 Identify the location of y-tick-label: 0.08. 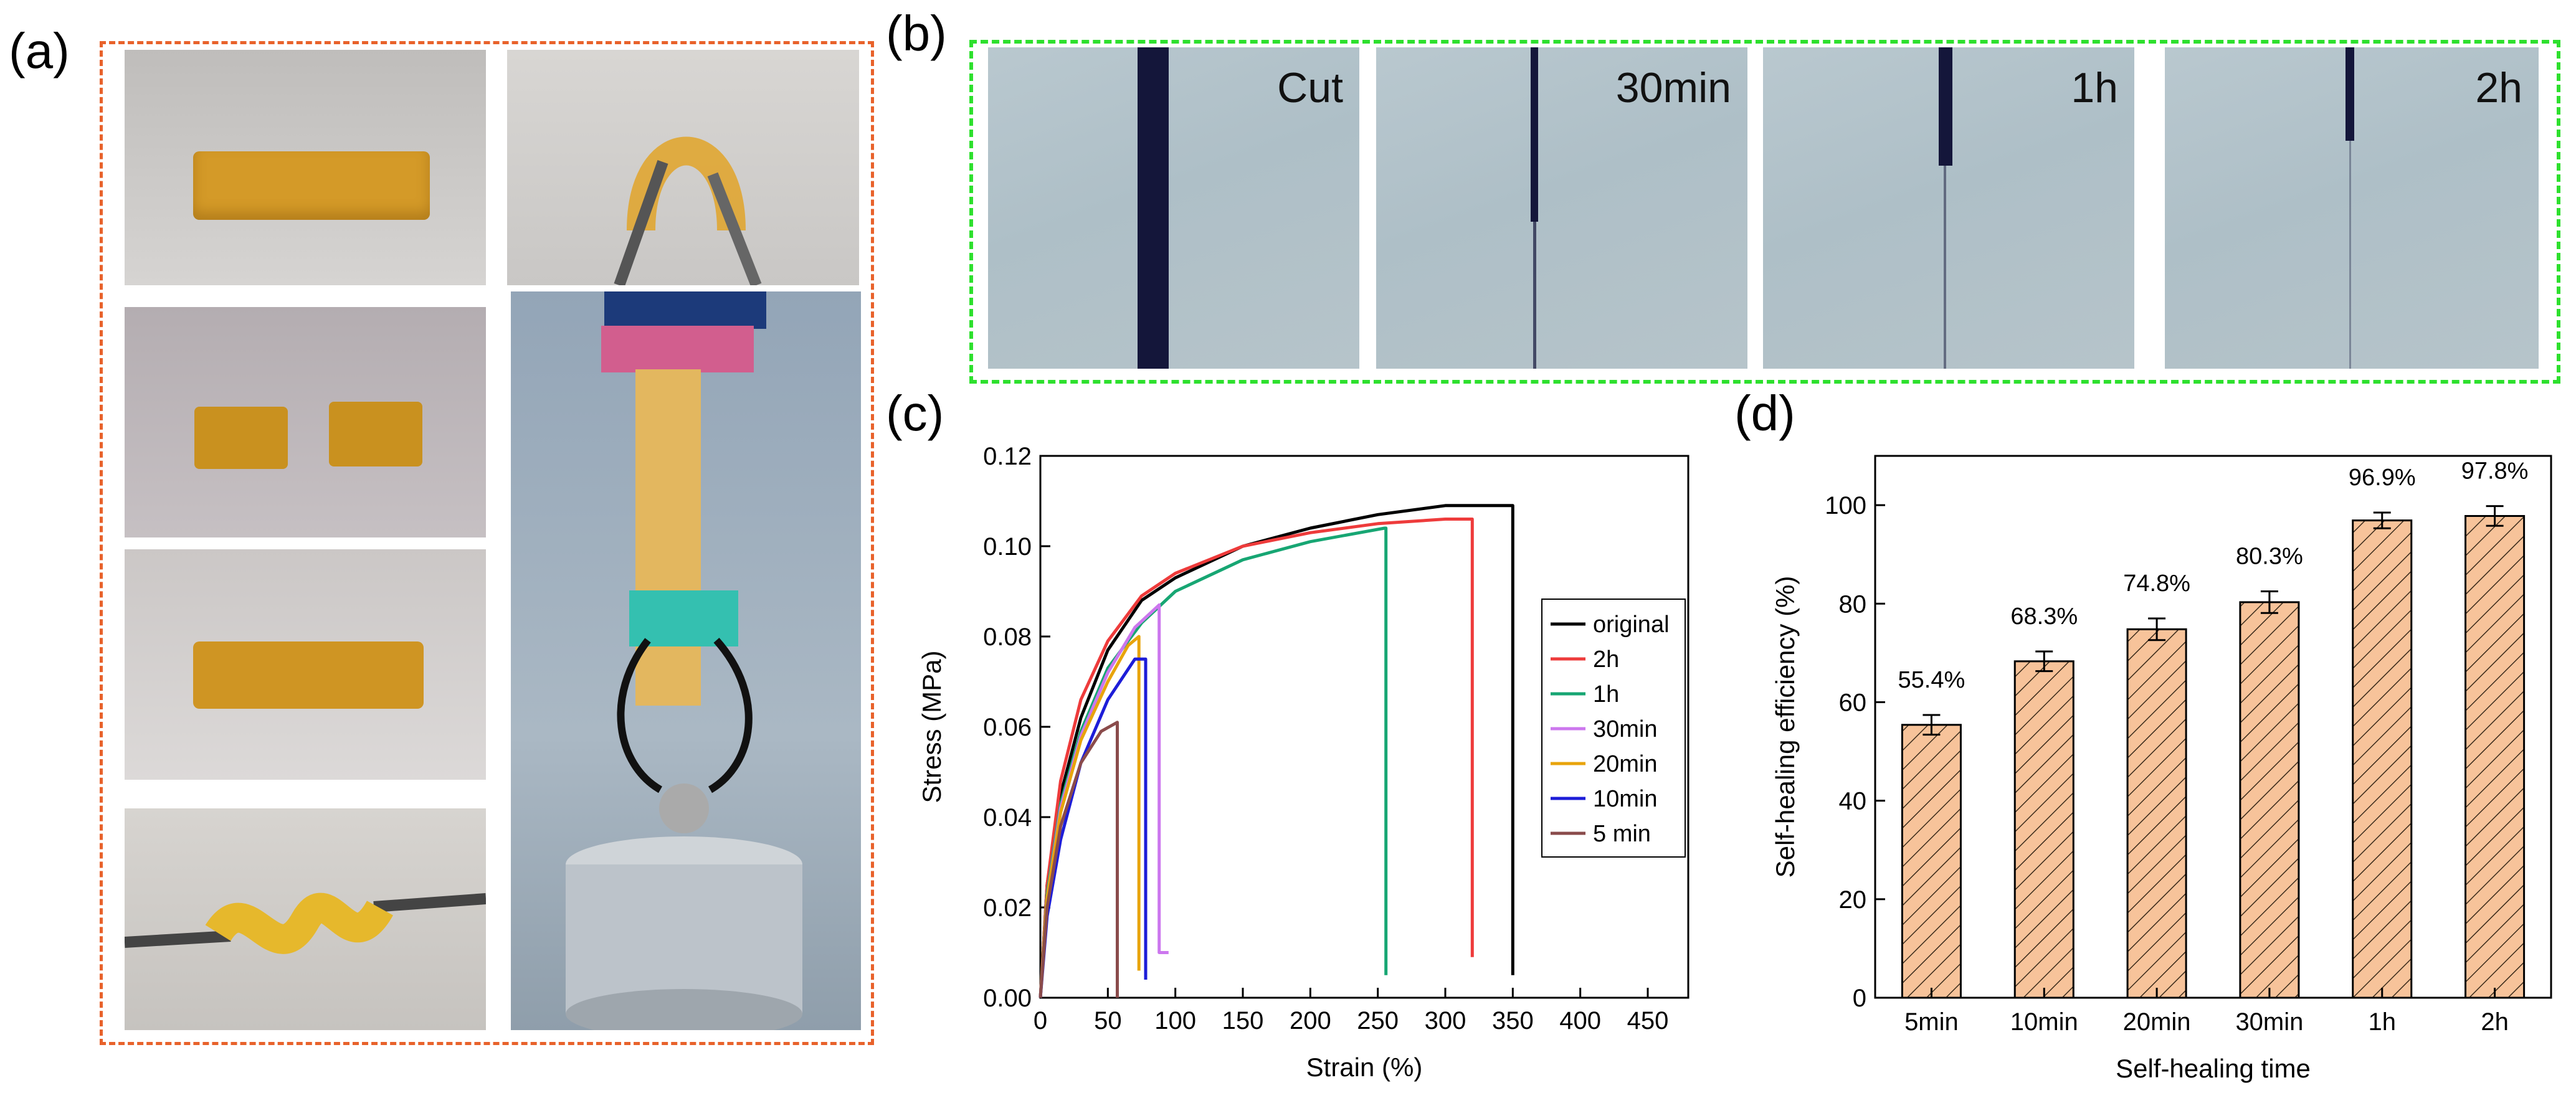
(1007, 637).